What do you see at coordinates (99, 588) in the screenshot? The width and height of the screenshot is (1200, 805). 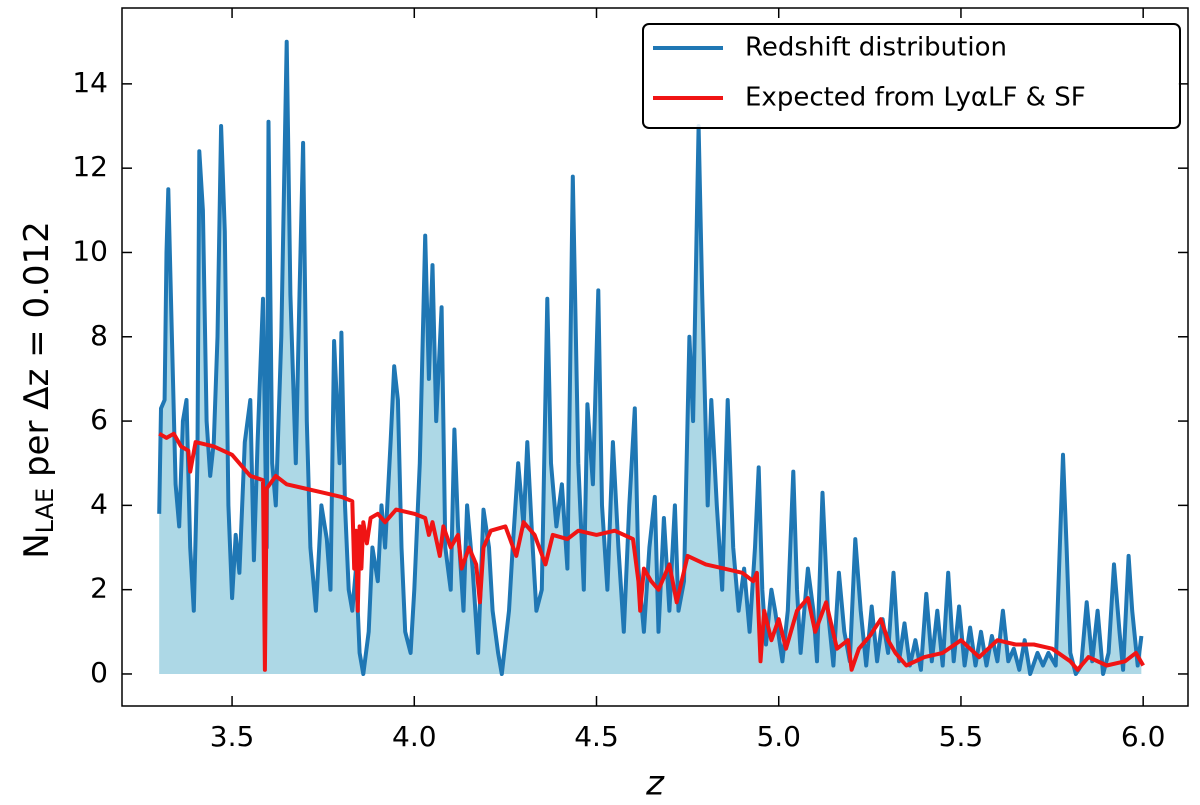 I see `y-tick-label: 2` at bounding box center [99, 588].